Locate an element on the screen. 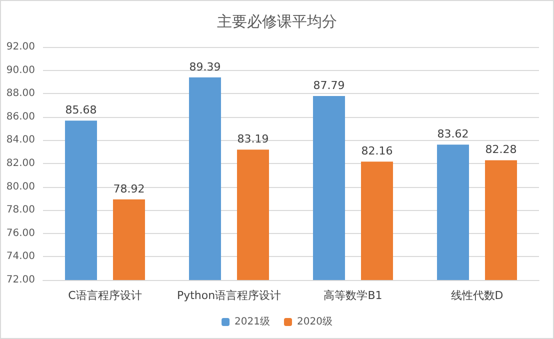  data-label: 83.19 is located at coordinates (253, 139).